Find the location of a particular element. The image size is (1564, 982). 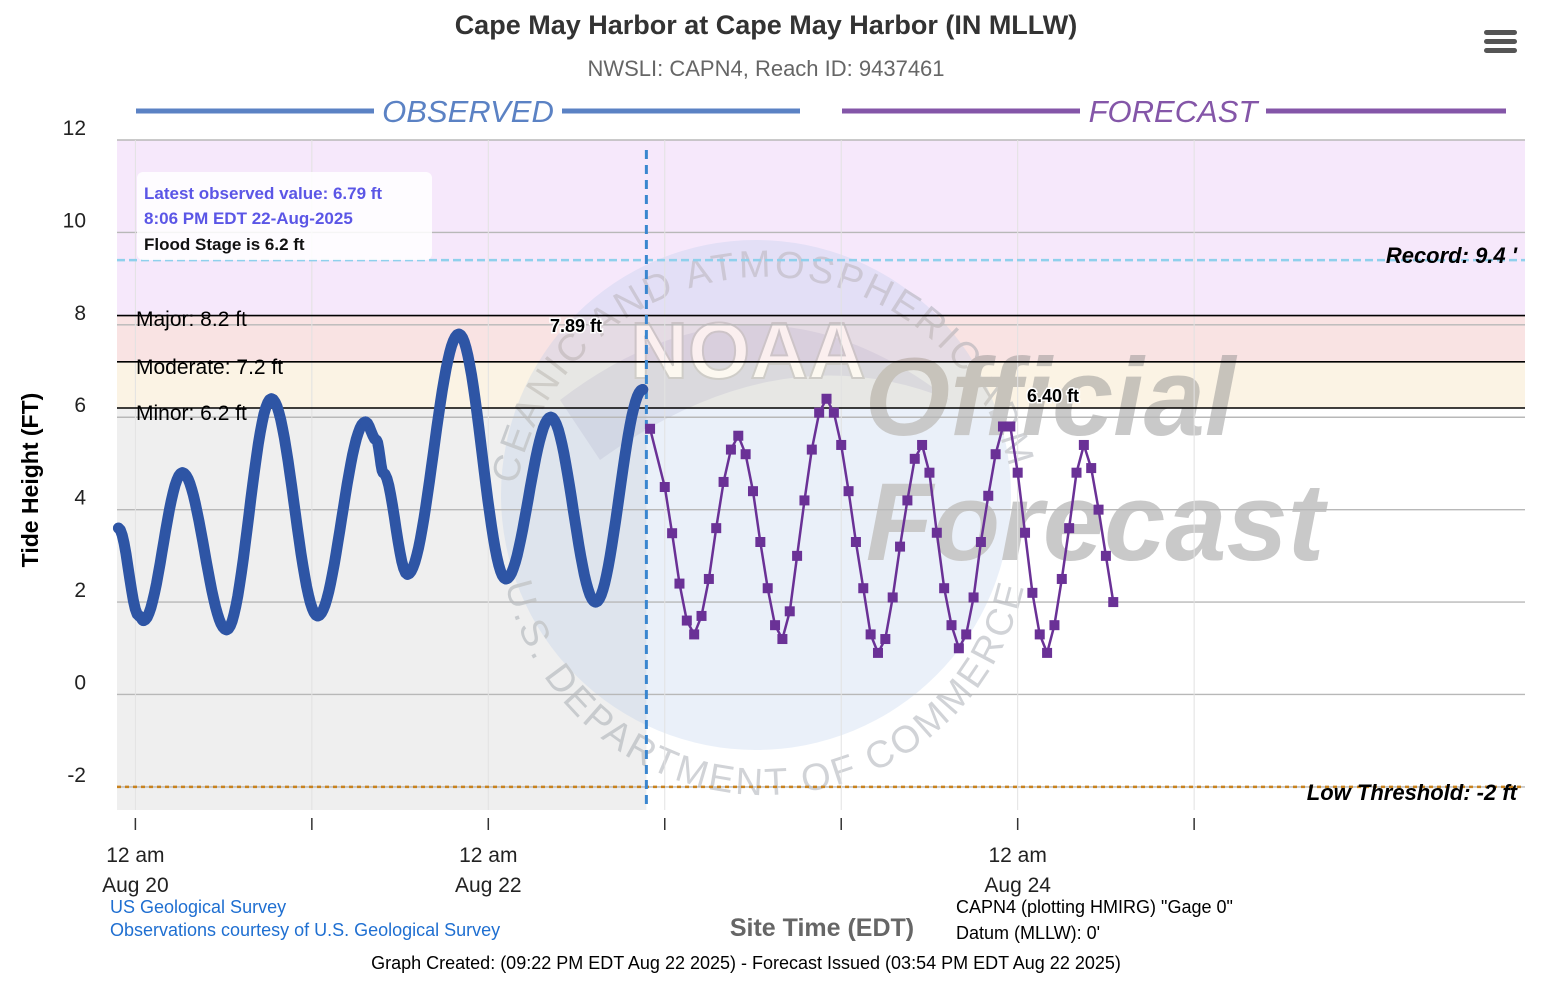

forecast-section-label: FORECAST is located at coordinates (1174, 111).